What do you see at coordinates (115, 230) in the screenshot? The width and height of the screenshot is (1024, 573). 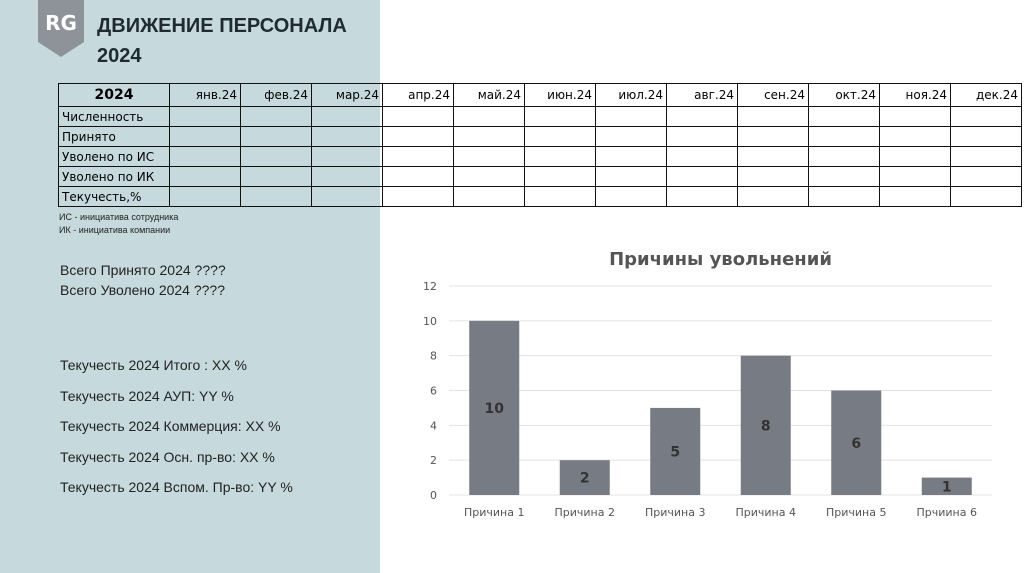 I see `note: ИК - инициатива компании` at bounding box center [115, 230].